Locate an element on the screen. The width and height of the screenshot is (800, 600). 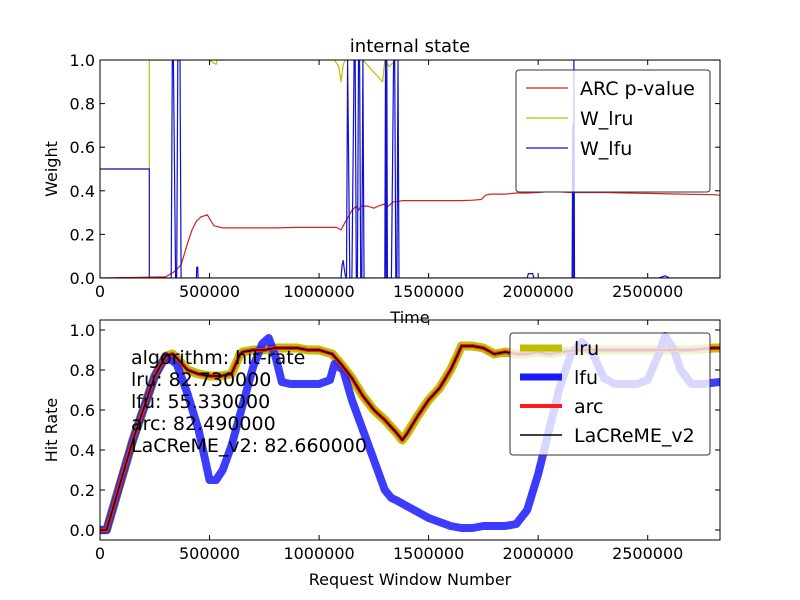
y-axis-label: Weight is located at coordinates (51, 169).